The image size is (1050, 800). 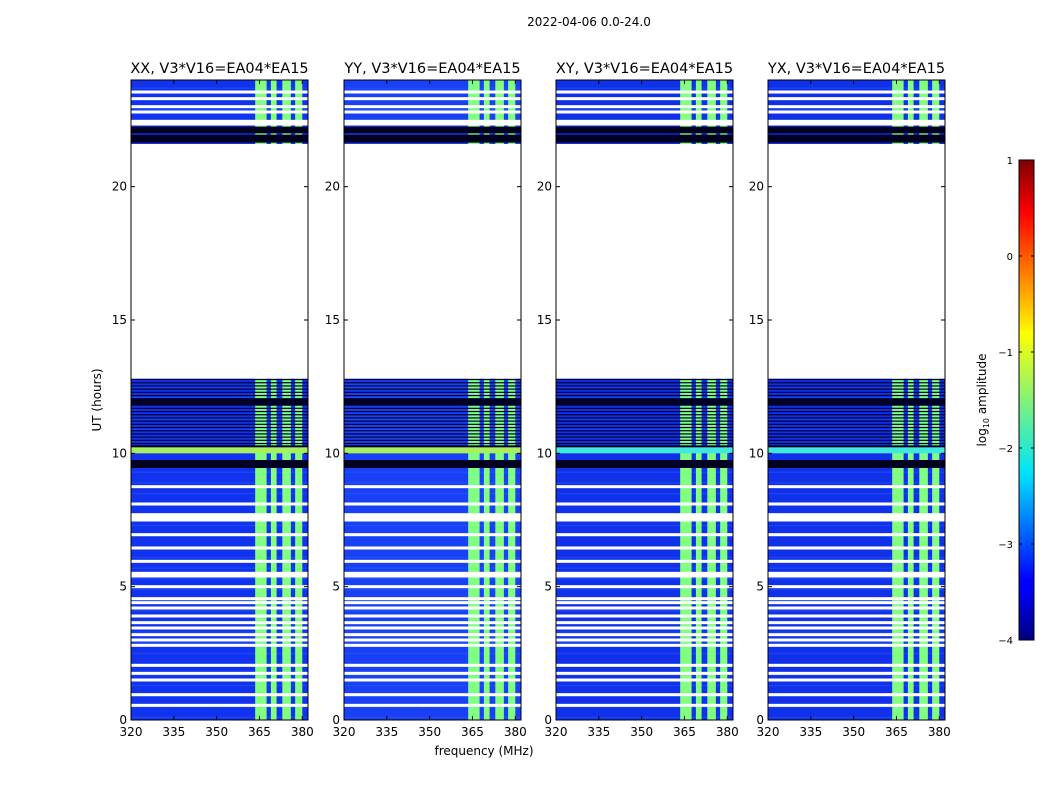 I want to click on panel-title: XY, V3*V16=EA04*EA15, so click(x=644, y=69).